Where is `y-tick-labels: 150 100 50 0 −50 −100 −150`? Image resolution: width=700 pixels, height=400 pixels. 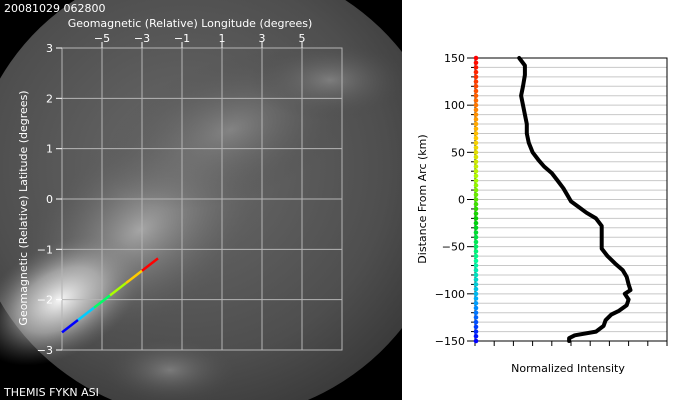
y-tick-labels: 150 100 50 0 −50 −100 −150 is located at coordinates (450, 200).